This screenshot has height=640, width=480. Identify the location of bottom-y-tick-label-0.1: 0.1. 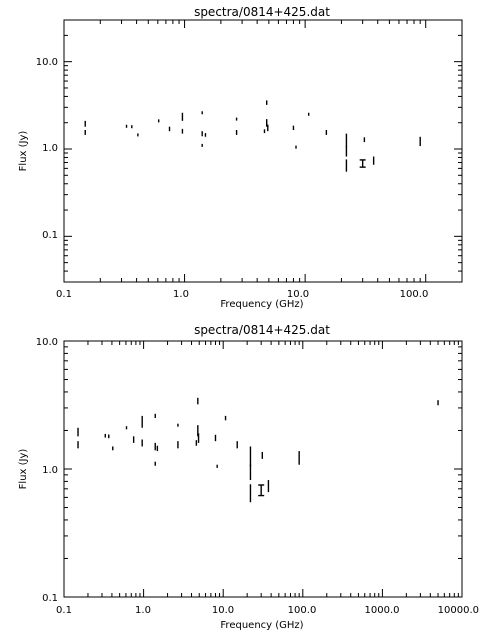
(50, 598).